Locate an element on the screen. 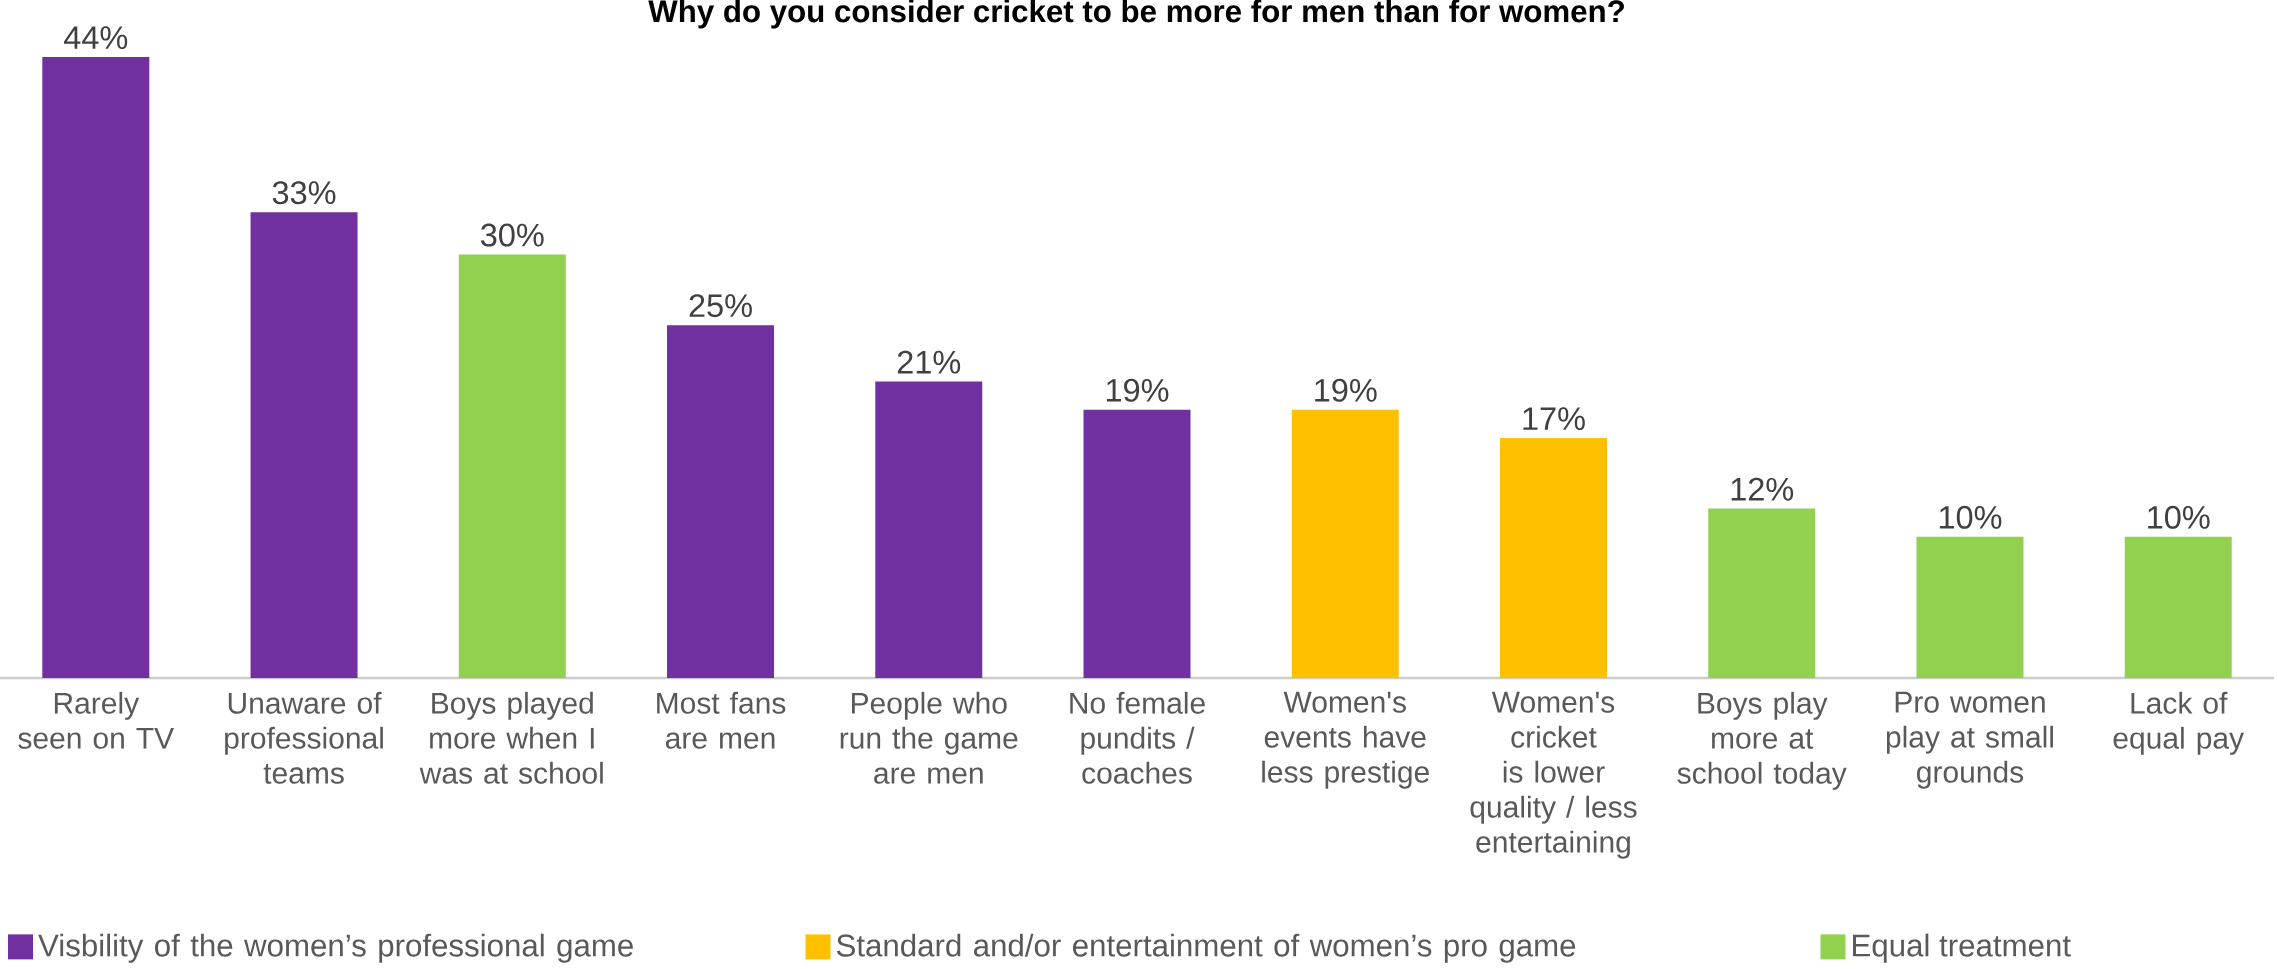  x-tick-label: No female pundits / coaches is located at coordinates (1137, 737).